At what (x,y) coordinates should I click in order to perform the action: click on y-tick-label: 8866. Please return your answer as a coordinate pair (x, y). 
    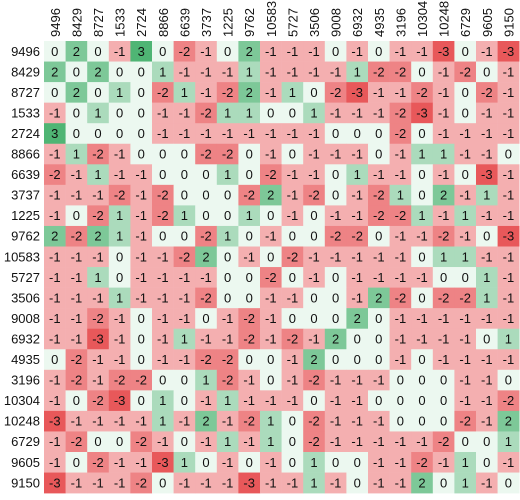
    Looking at the image, I should click on (25, 154).